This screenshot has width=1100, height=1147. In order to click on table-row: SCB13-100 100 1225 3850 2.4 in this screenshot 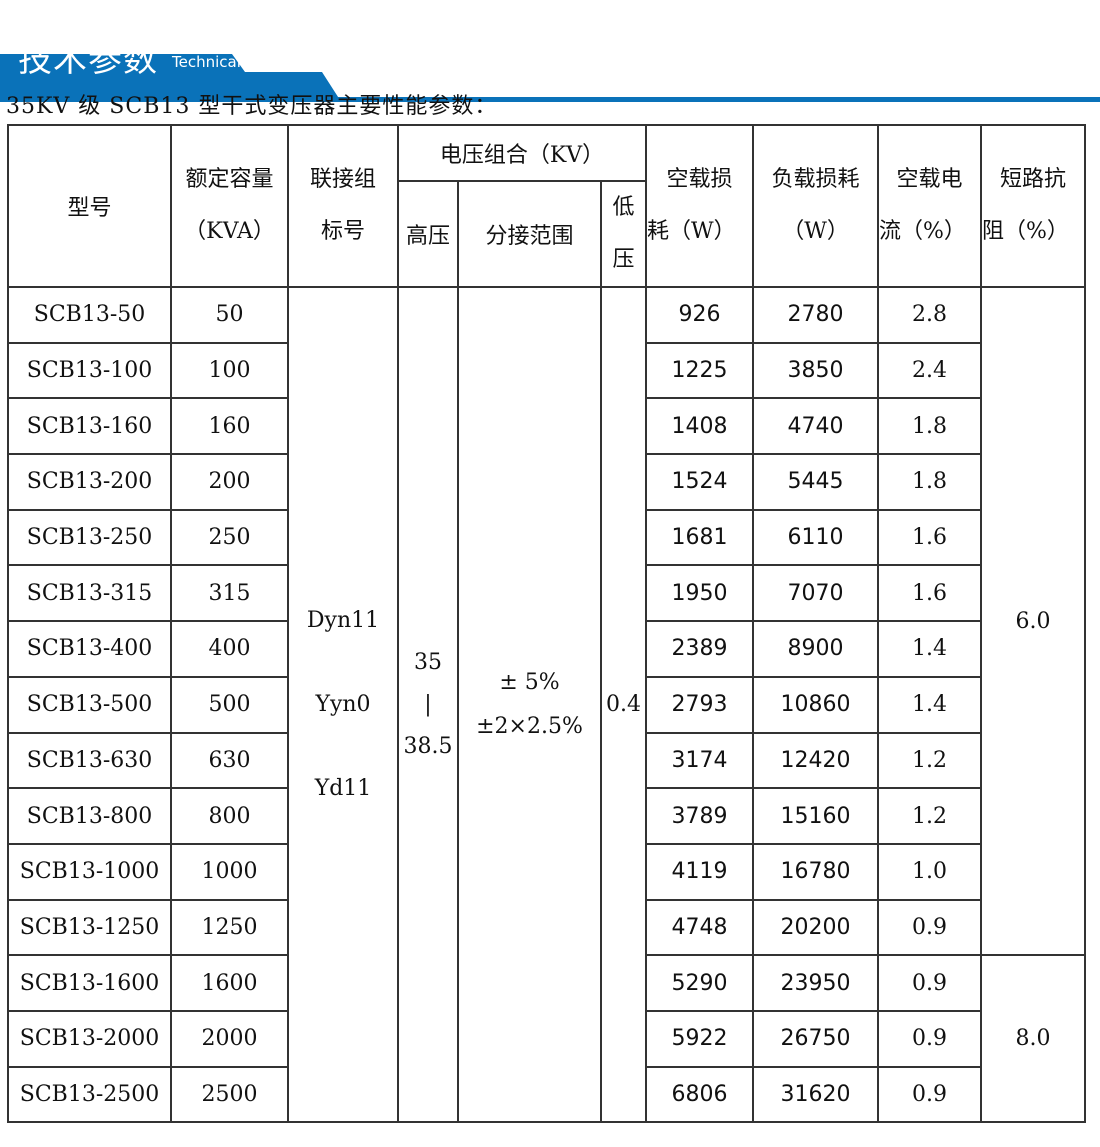, I will do `click(546, 370)`.